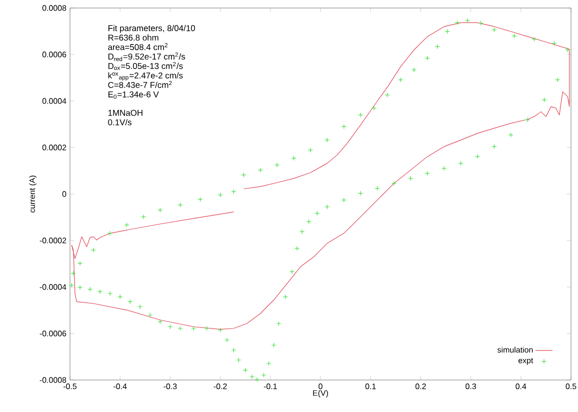  I want to click on annotation: D$_{red}$=9.52e-17 cm$^{2}$/s, so click(147, 57).